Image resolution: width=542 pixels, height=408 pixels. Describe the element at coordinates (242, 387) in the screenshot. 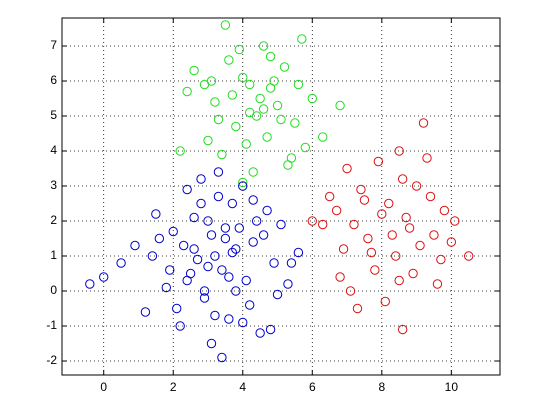

I see `x-tick-label: 4` at that location.